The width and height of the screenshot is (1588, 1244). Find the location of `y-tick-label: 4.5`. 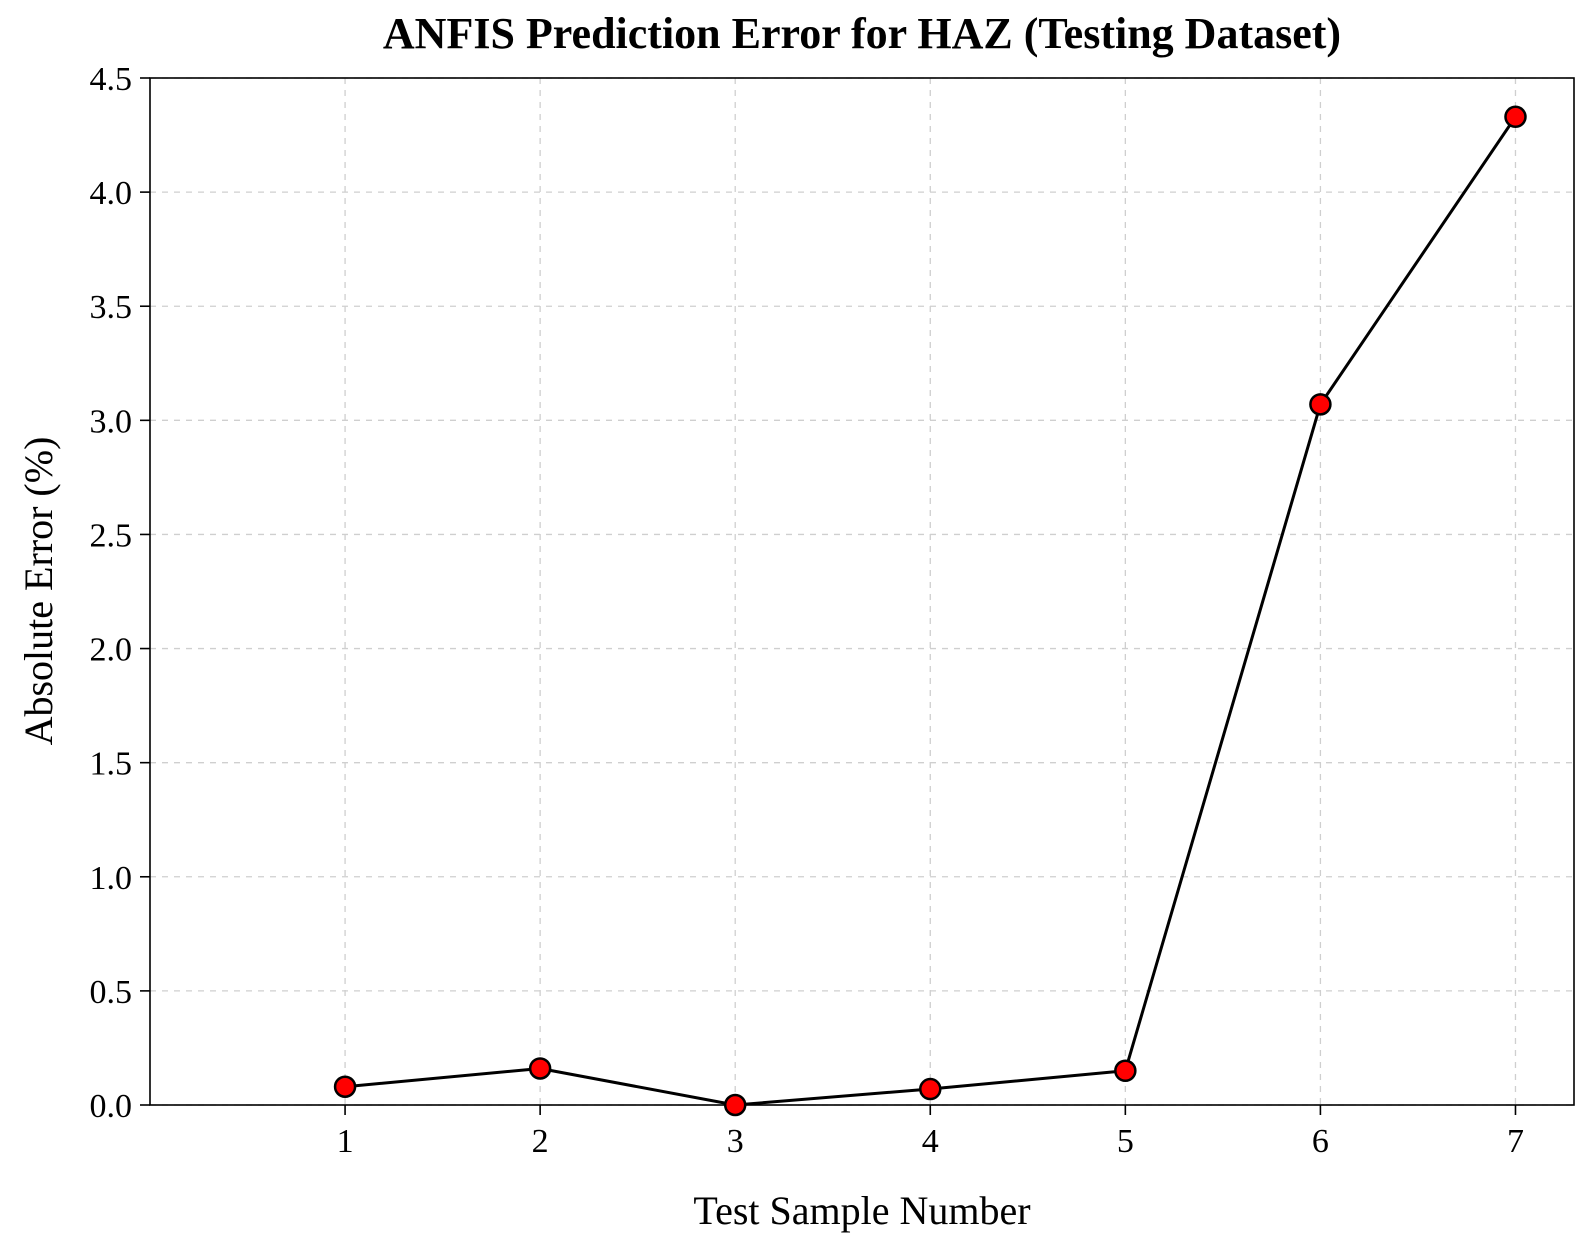

y-tick-label: 4.5 is located at coordinates (111, 79).